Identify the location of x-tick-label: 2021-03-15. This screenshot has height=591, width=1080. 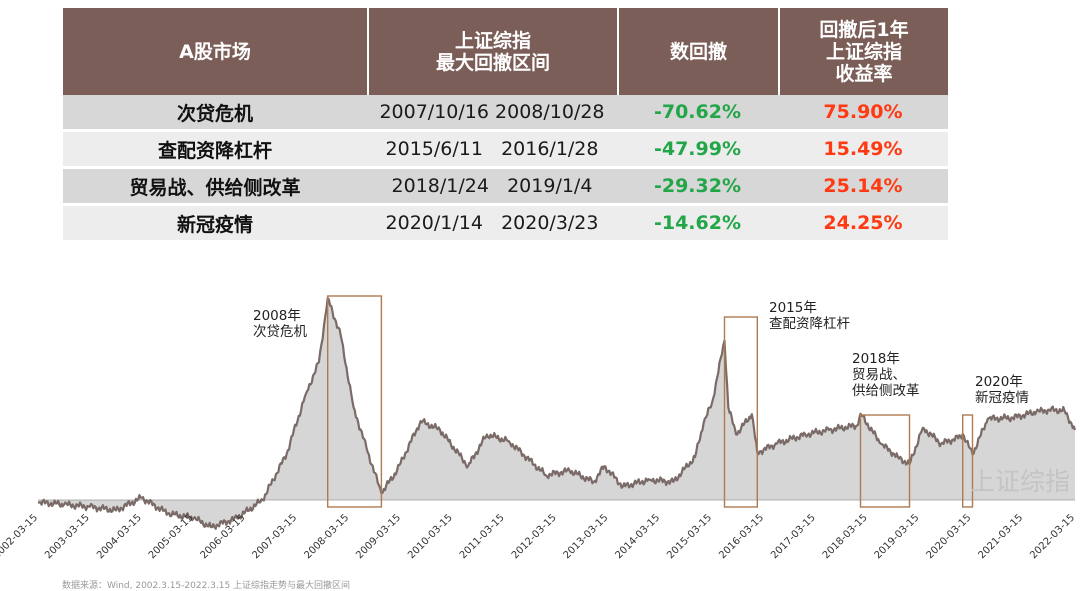
(1000, 536).